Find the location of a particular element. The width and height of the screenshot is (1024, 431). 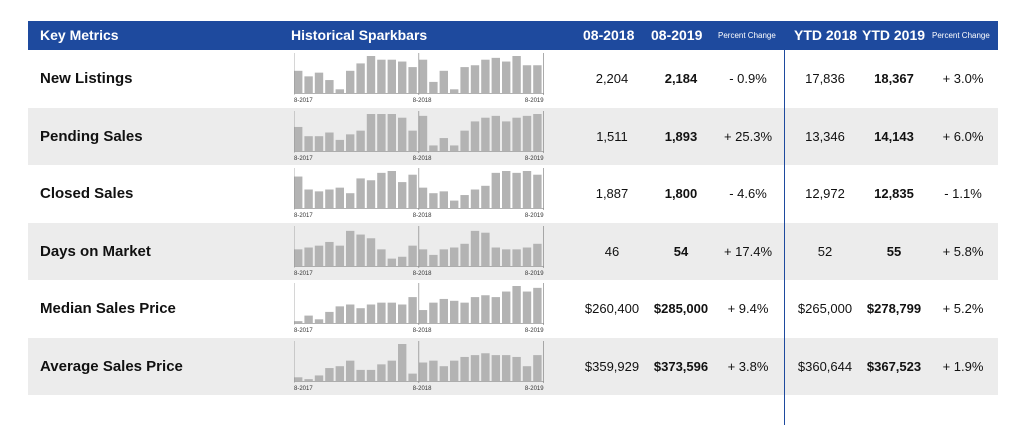

value-ytd-2019: $367,523 is located at coordinates (894, 366).